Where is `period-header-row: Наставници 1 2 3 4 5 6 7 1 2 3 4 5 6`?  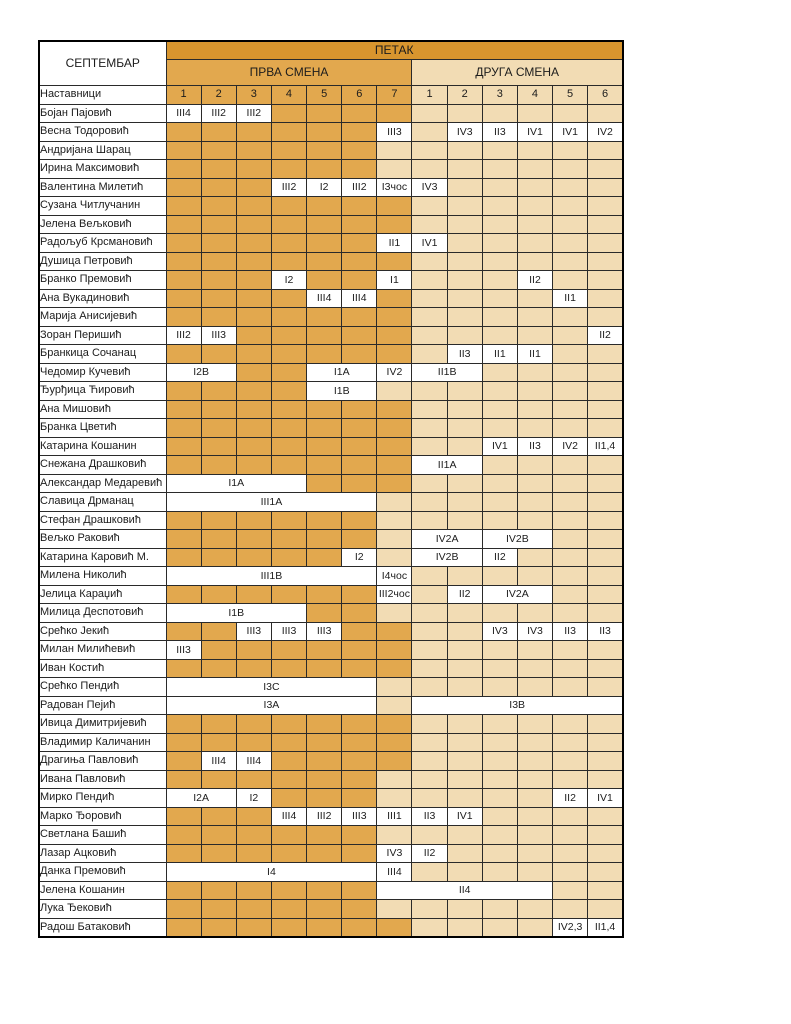
period-header-row: Наставници 1 2 3 4 5 6 7 1 2 3 4 5 6 is located at coordinates (331, 94).